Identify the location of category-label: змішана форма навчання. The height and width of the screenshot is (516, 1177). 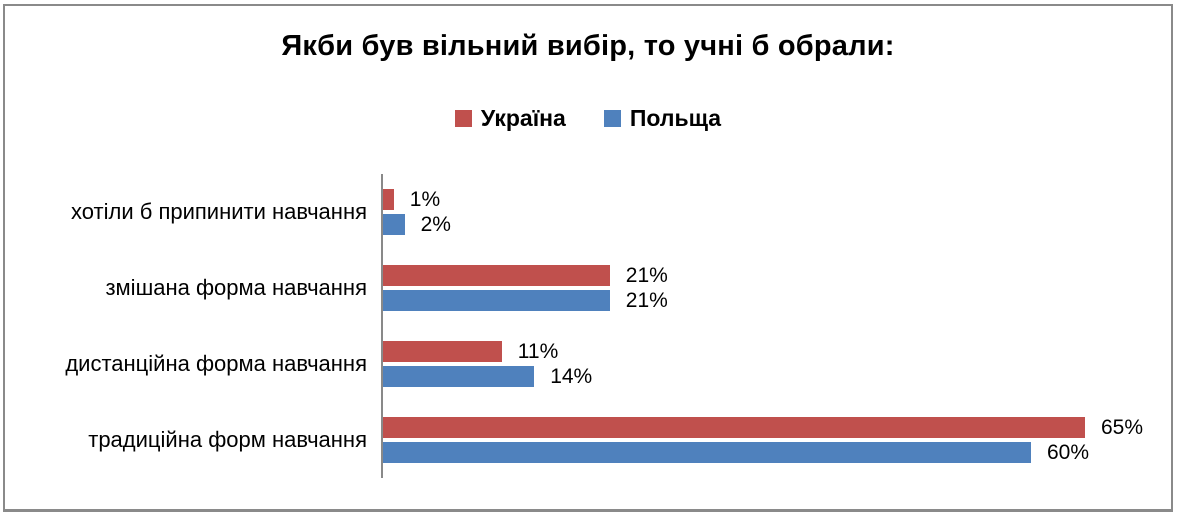
(236, 287).